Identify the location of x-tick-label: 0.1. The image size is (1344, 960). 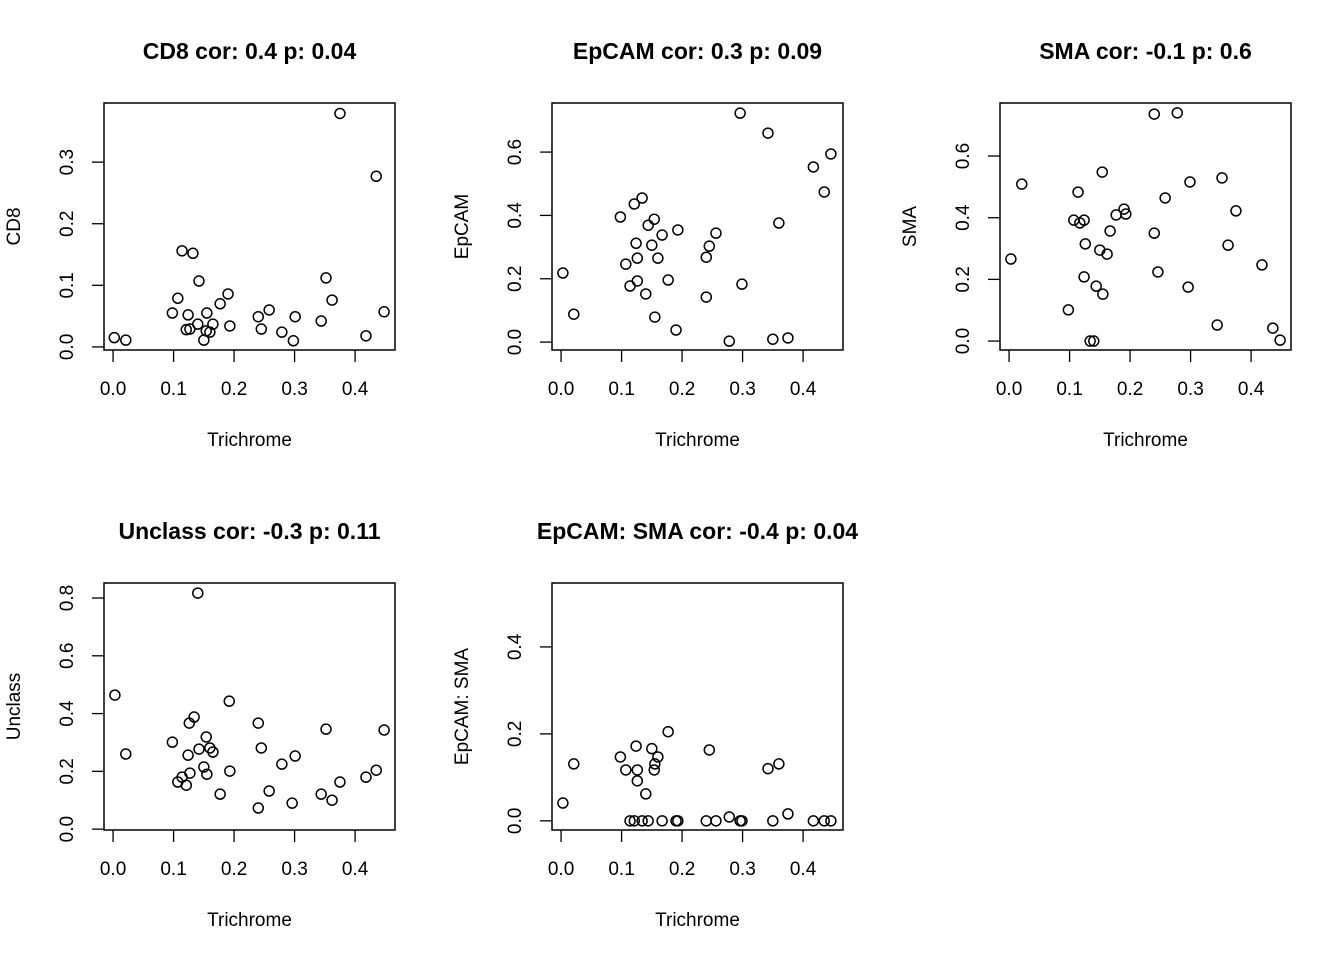
(173, 389).